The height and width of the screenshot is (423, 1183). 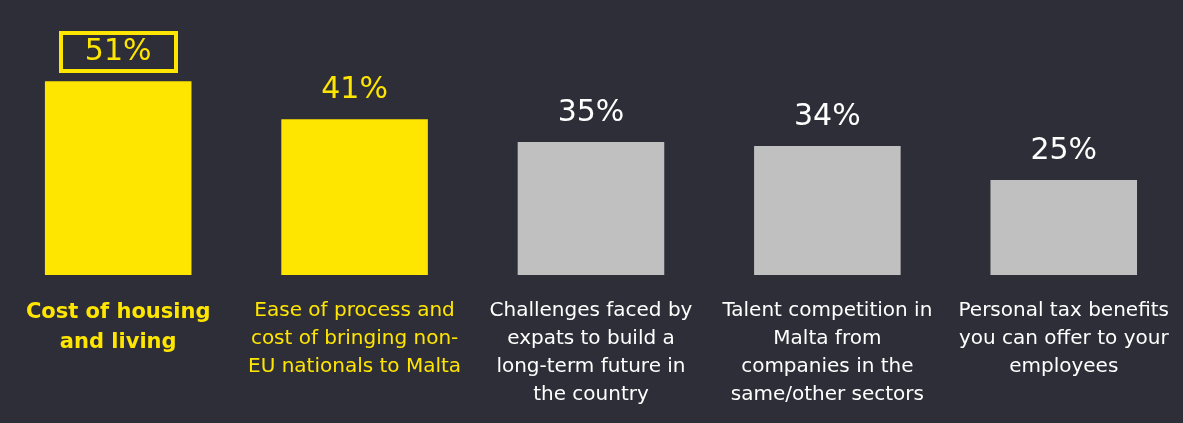 What do you see at coordinates (1064, 148) in the screenshot?
I see `data-label: 25%` at bounding box center [1064, 148].